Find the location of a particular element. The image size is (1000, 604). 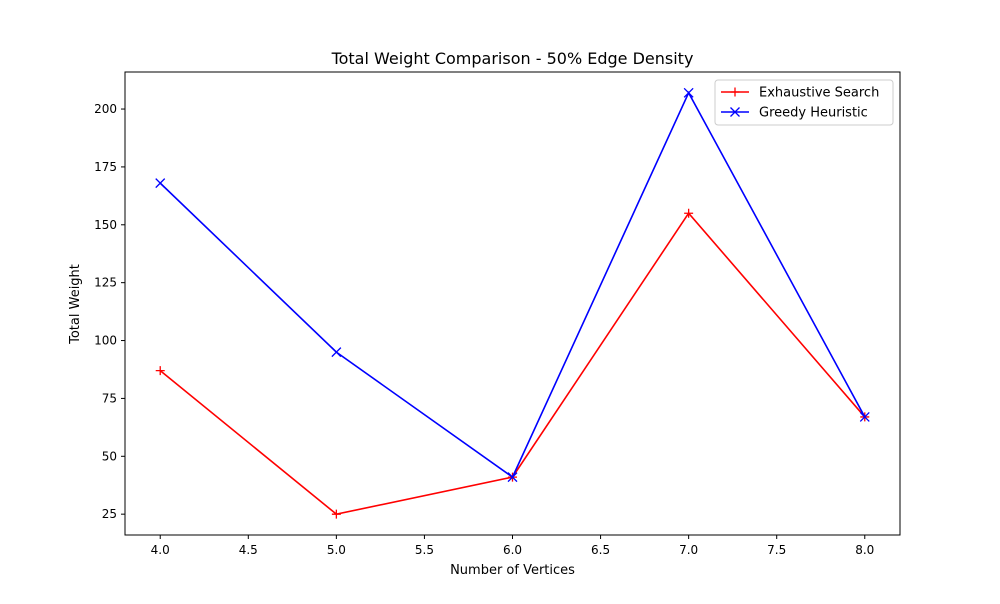

legend-label: Exhaustive Search is located at coordinates (819, 93).